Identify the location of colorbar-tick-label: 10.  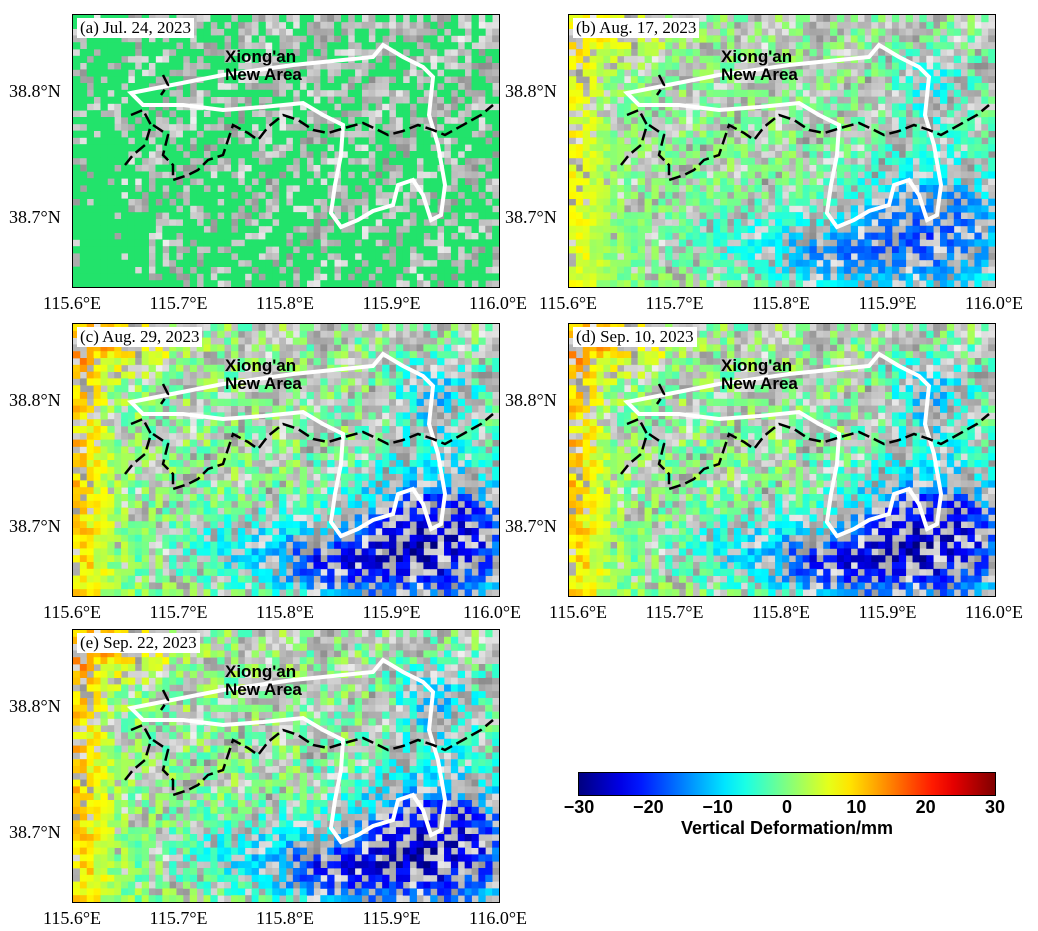
(856, 807).